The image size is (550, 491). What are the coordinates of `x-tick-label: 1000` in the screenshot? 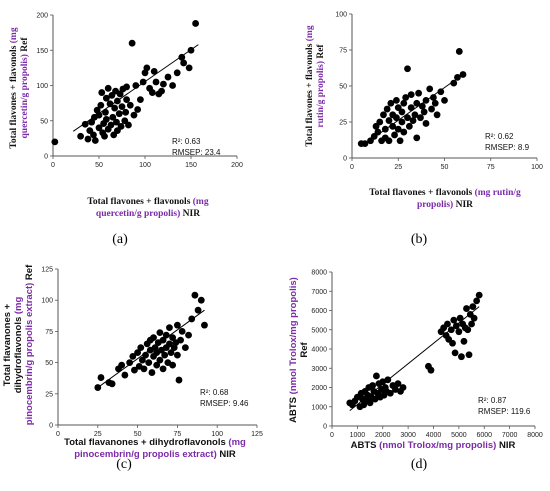 It's located at (358, 435).